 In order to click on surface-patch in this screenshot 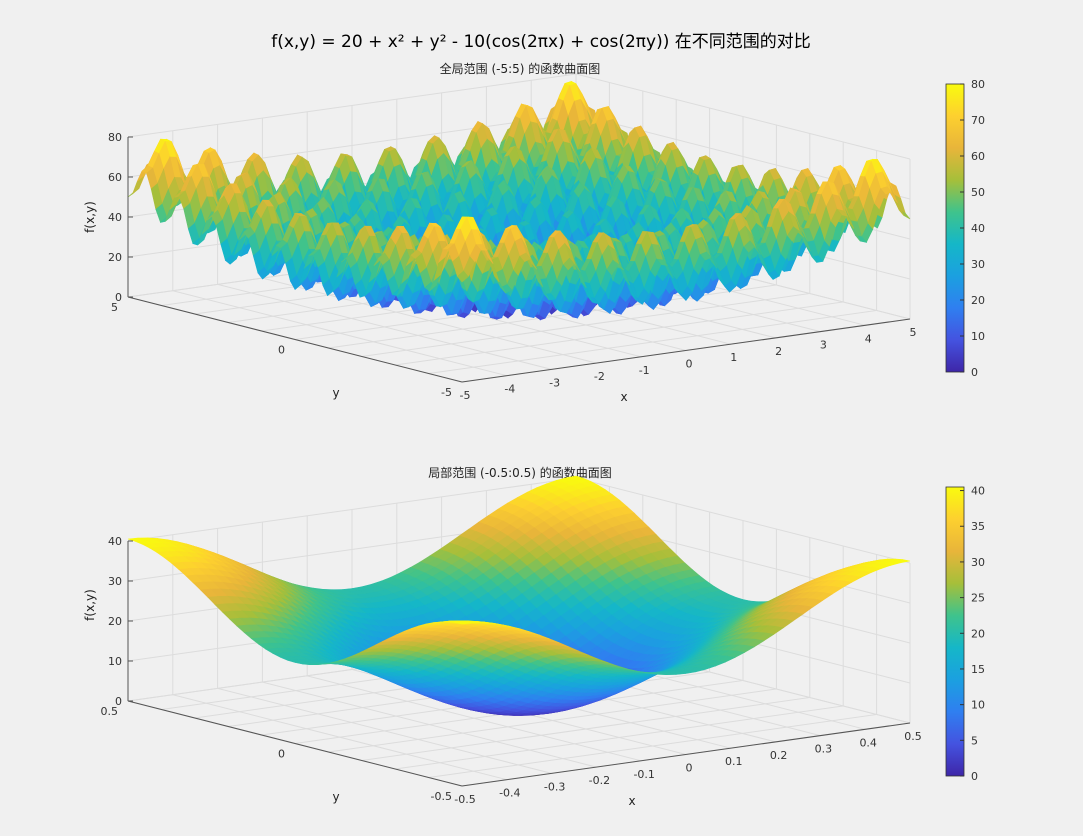, I will do `click(138, 185)`.